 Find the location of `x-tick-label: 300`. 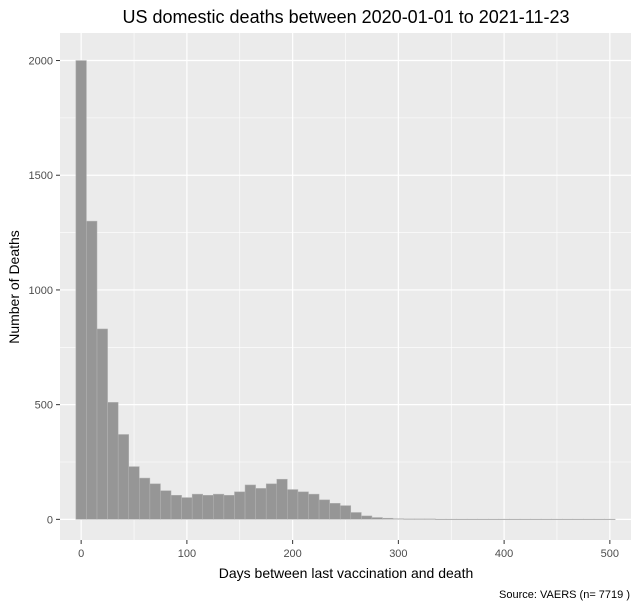

x-tick-label: 300 is located at coordinates (398, 554).